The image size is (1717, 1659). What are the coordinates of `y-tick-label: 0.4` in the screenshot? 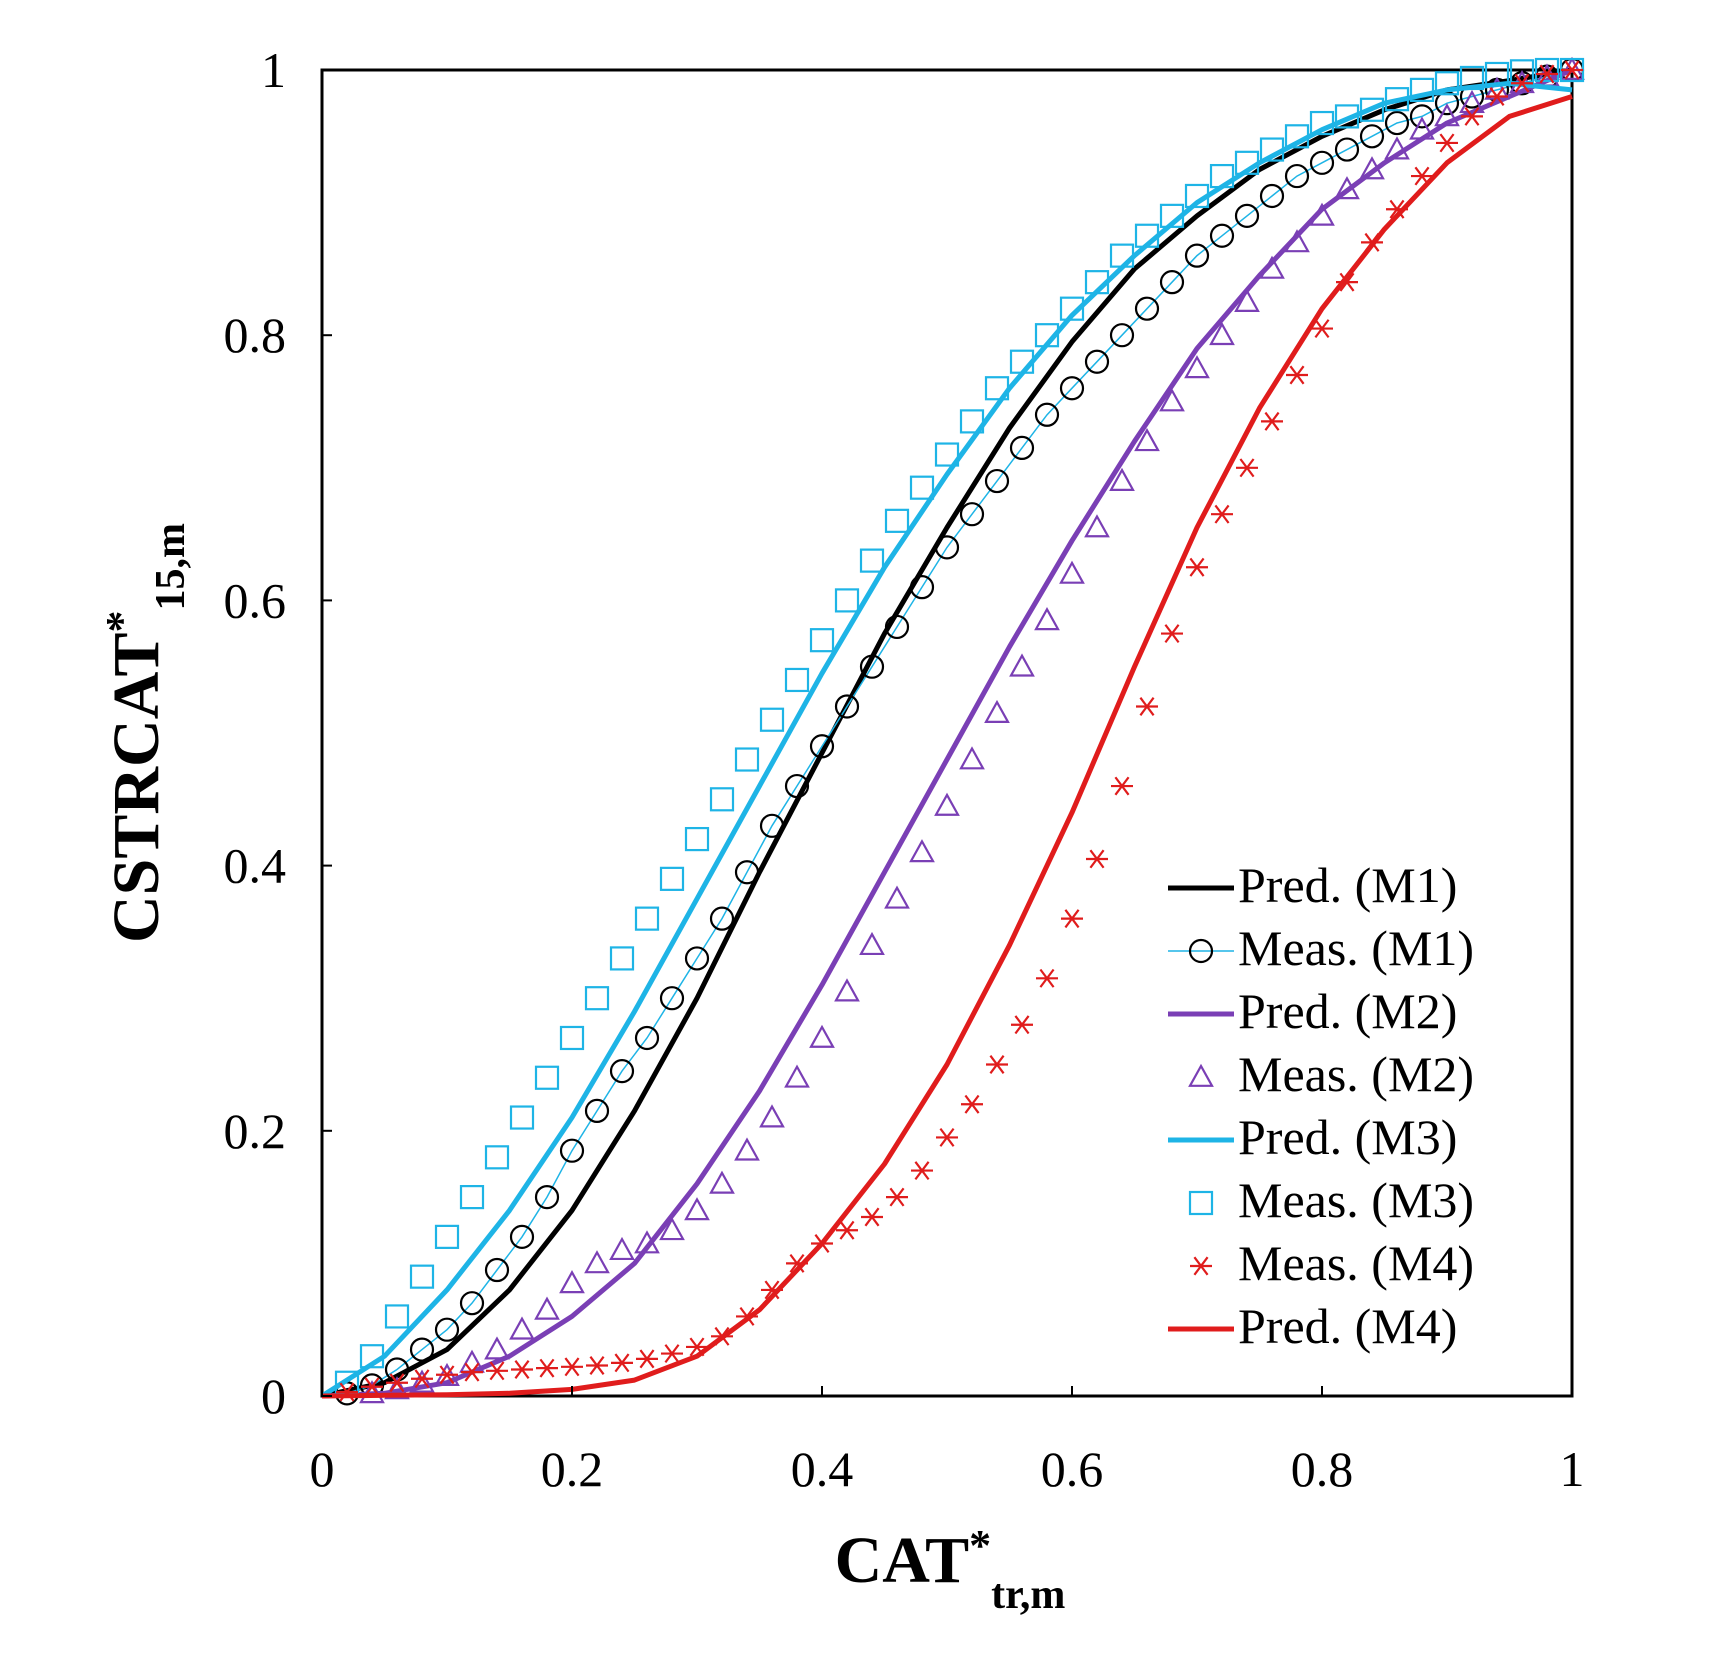 It's located at (255, 866).